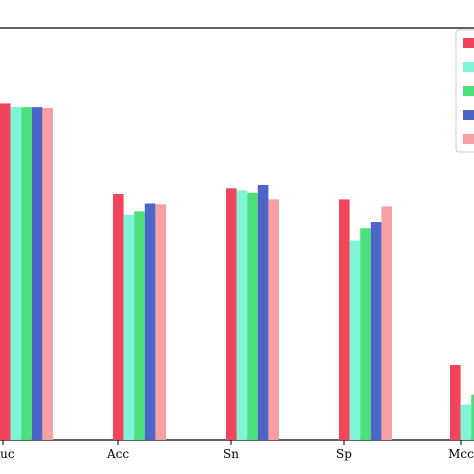 The image size is (474, 474). What do you see at coordinates (7, 454) in the screenshot?
I see `x-tick-label-auc: Auc` at bounding box center [7, 454].